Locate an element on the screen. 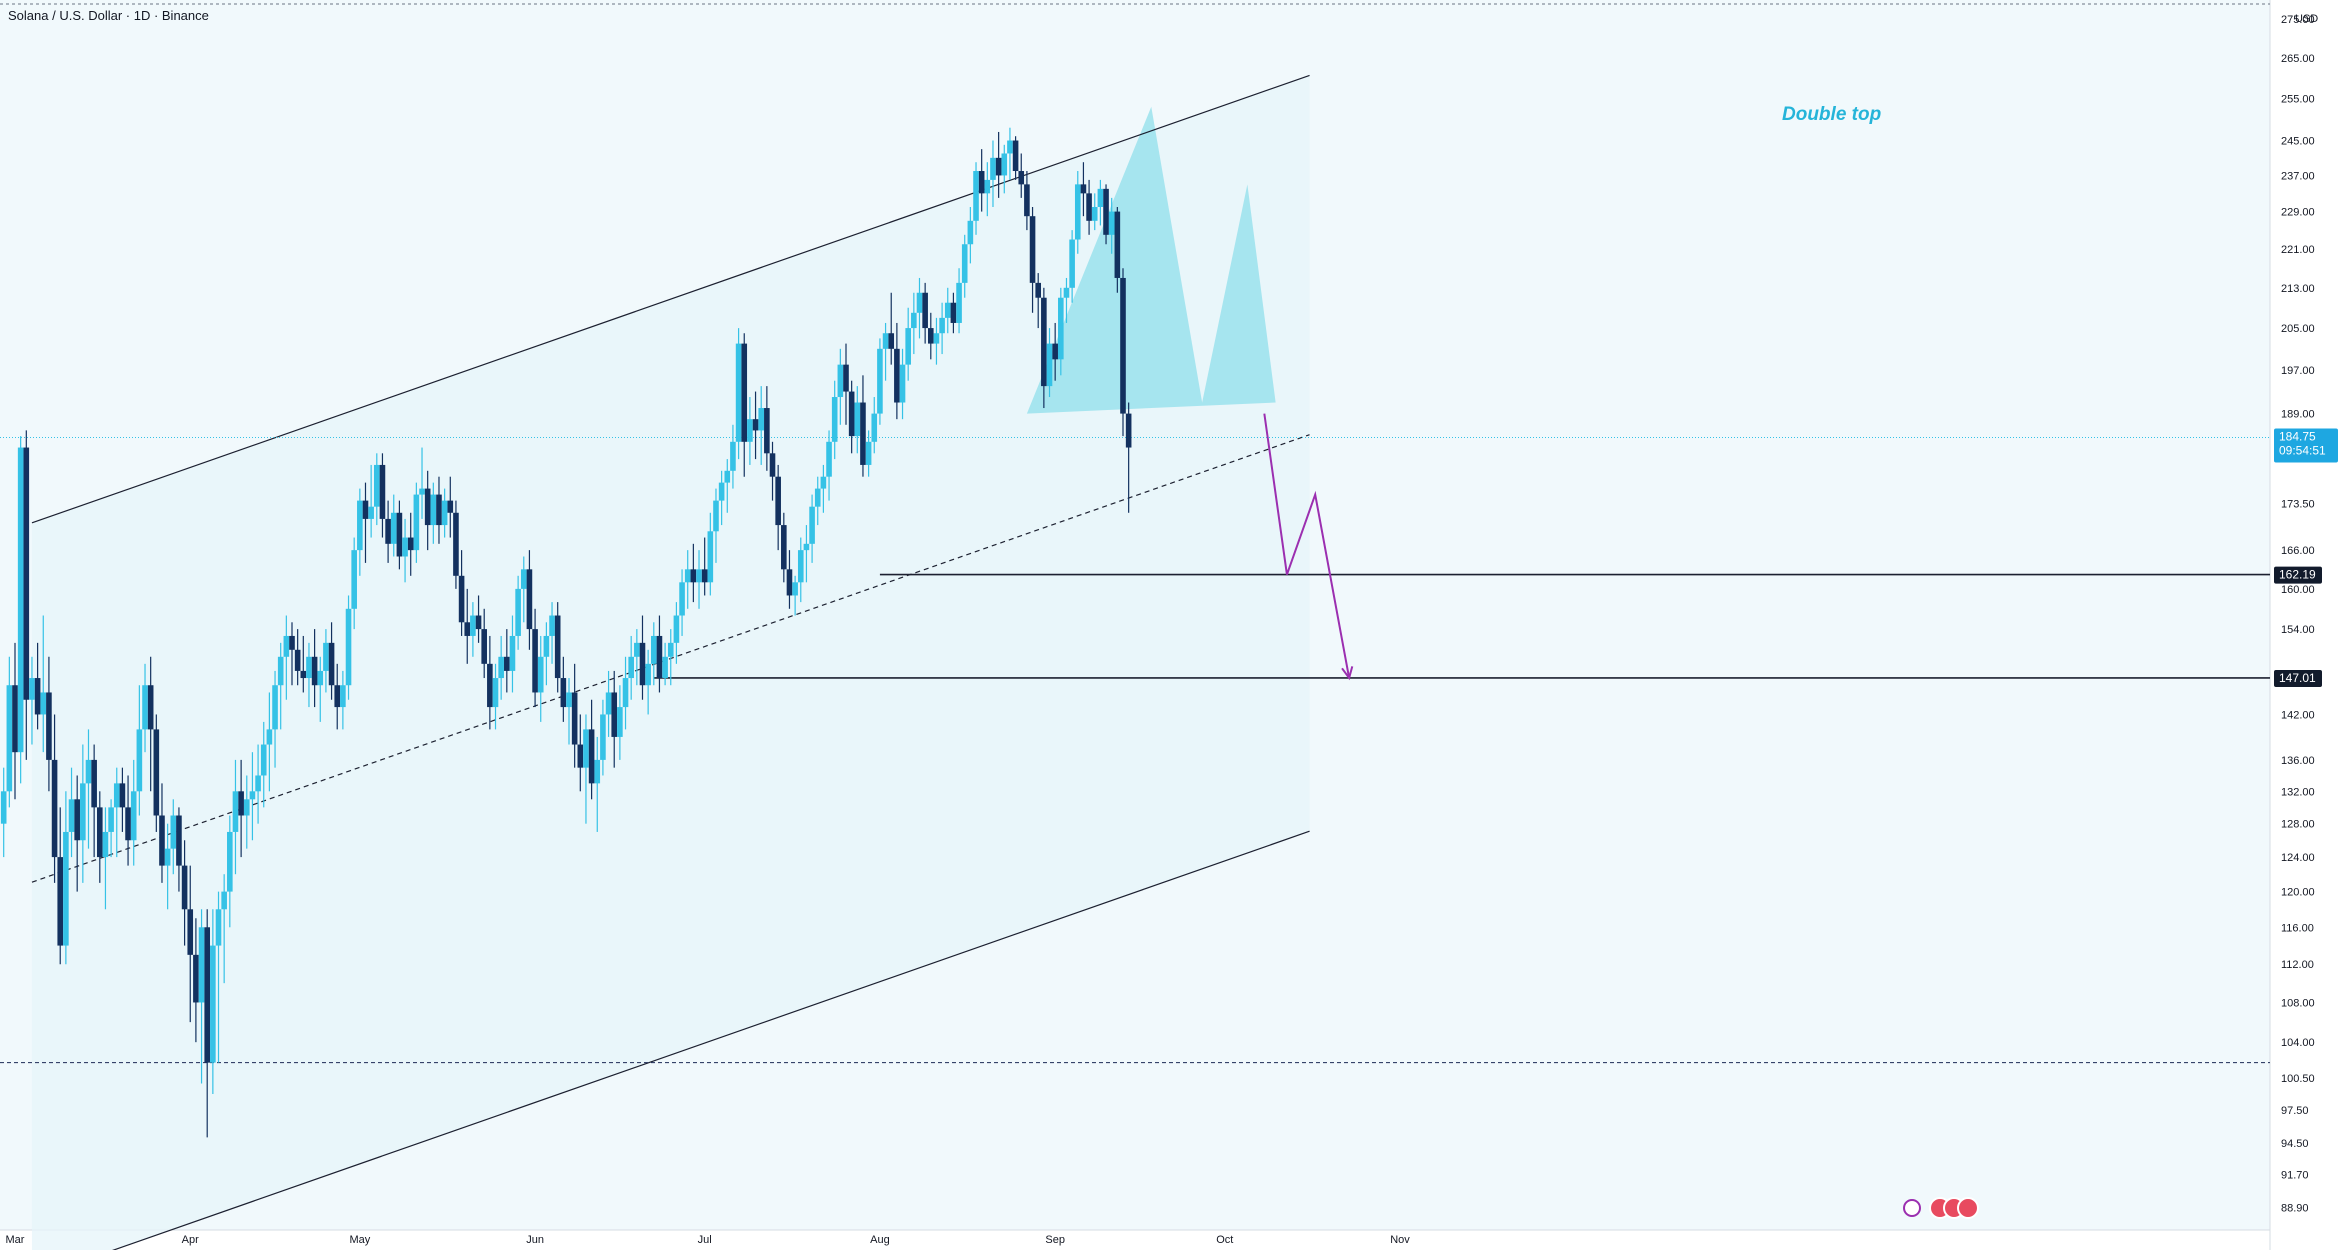  price-tick-label: 91.70 is located at coordinates (2295, 1176).